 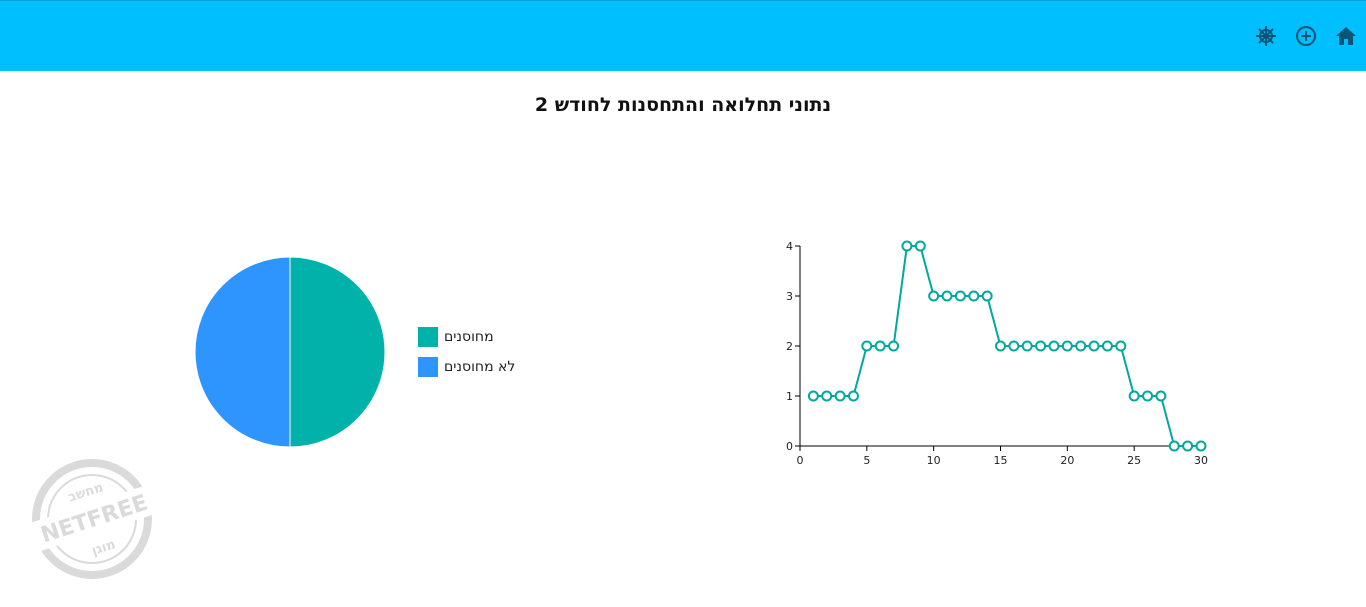 I want to click on line-chart-svg: 0 5 10 15 20 25 30 0 1 2 3 4, so click(x=997, y=353).